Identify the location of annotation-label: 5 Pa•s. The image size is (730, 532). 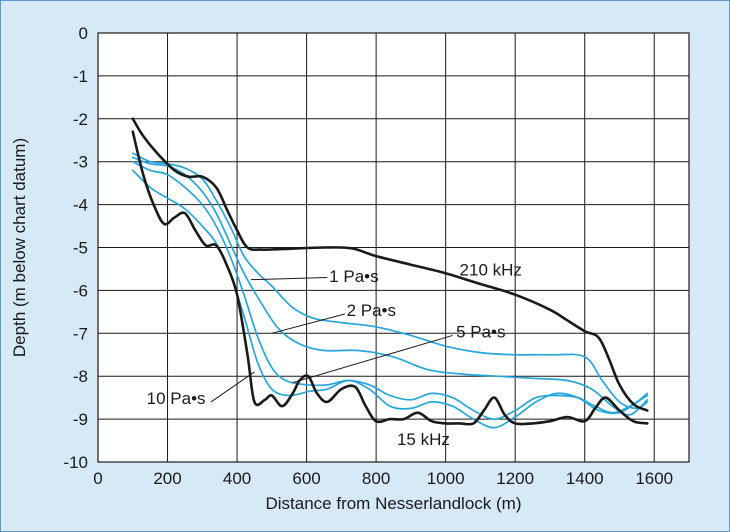
(480, 332).